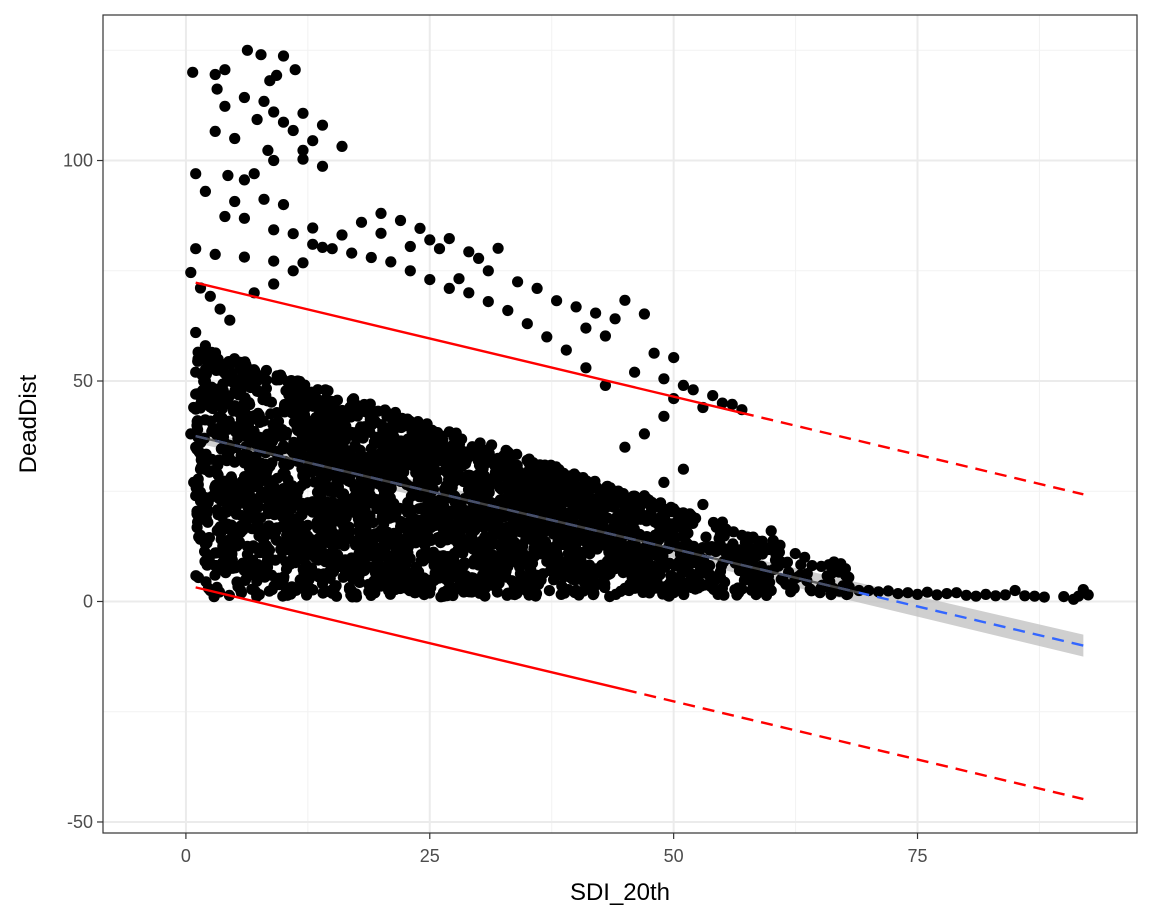 Image resolution: width=1152 pixels, height=921 pixels. Describe the element at coordinates (918, 856) in the screenshot. I see `x-tick-label: 75` at that location.